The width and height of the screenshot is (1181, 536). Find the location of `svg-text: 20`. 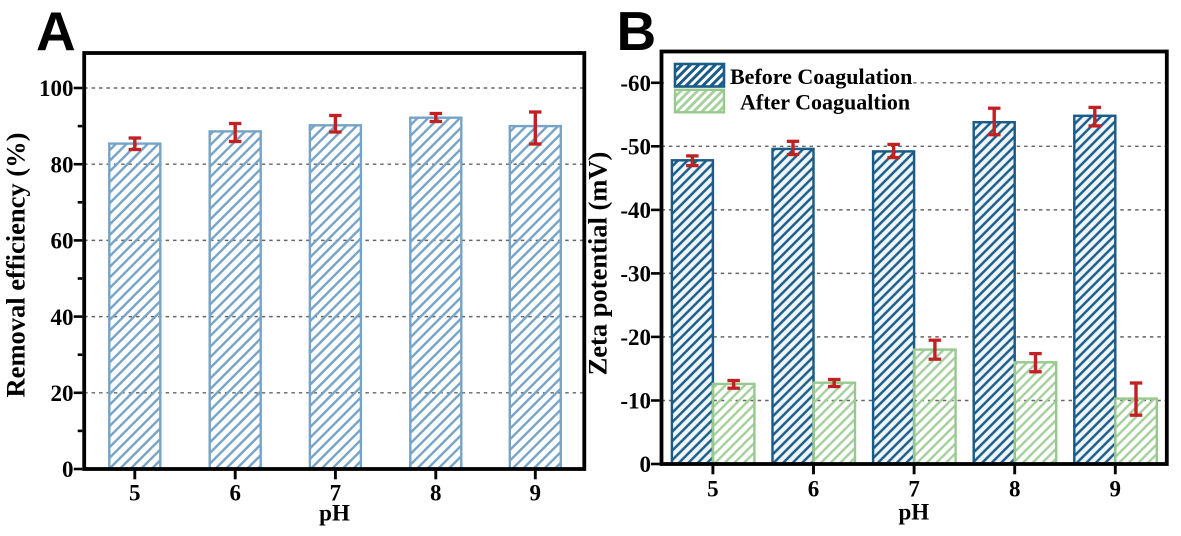

svg-text: 20 is located at coordinates (62, 393).